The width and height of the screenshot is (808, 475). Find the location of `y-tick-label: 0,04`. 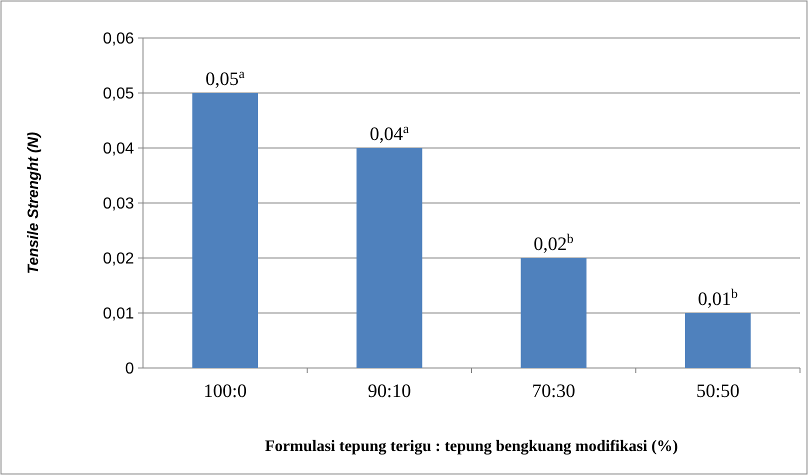

y-tick-label: 0,04 is located at coordinates (118, 149).